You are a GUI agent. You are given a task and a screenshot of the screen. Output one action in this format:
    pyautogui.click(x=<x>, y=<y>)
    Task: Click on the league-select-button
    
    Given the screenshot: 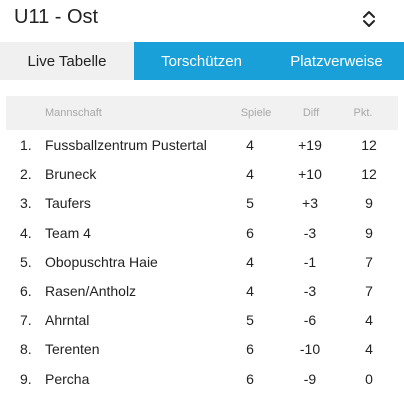 What is the action you would take?
    pyautogui.click(x=369, y=19)
    